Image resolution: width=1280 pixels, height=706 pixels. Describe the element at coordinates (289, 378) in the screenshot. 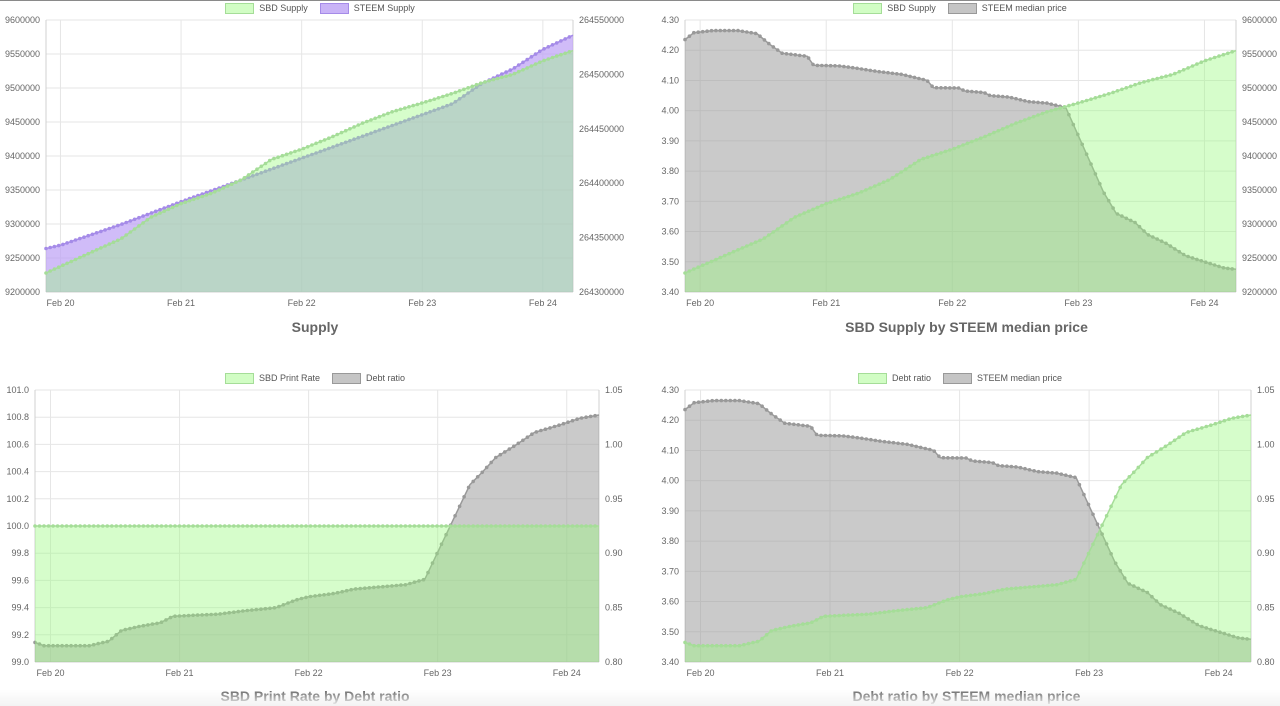

I see `legend-label: SBD Print Rate` at that location.